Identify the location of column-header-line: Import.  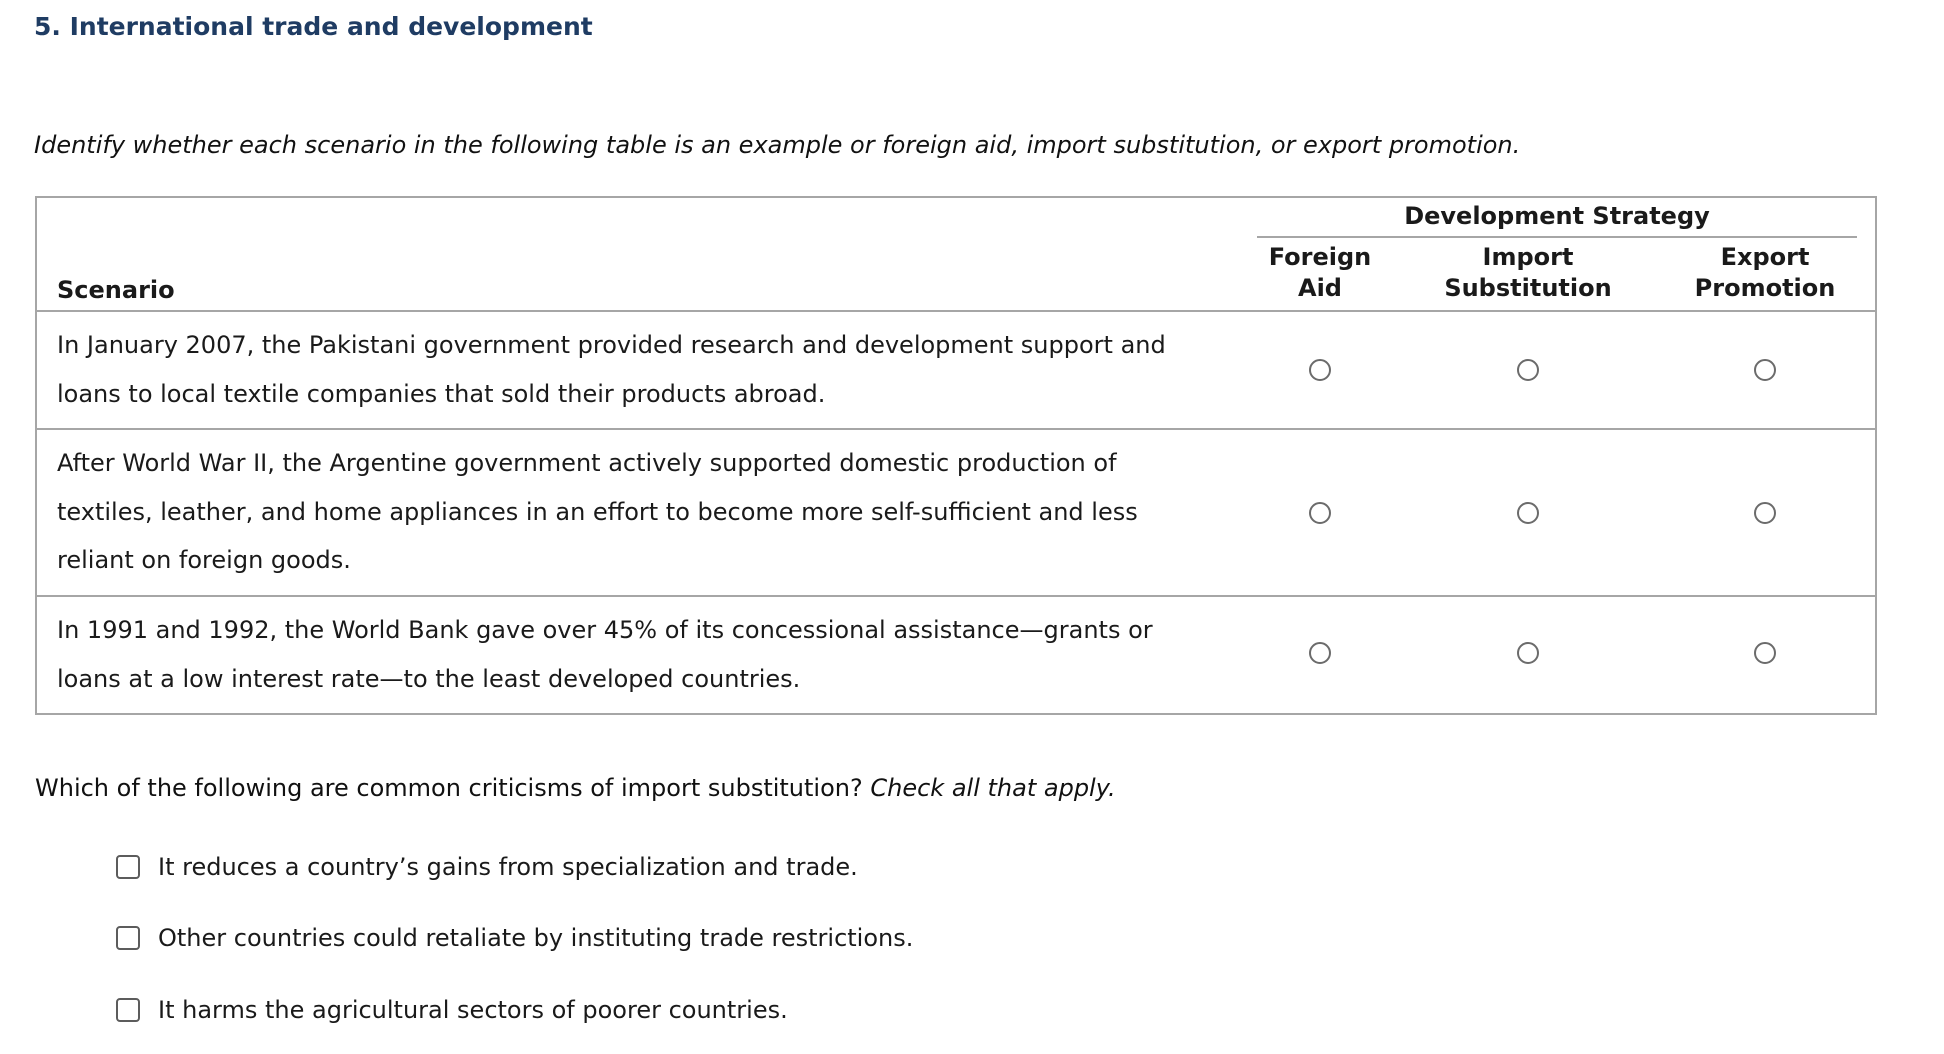
(1528, 257).